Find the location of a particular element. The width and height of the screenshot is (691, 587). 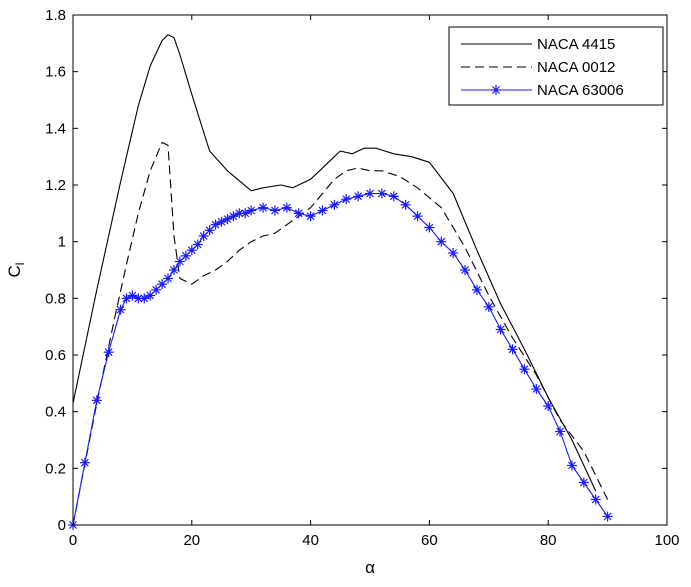

x-axis-label: α is located at coordinates (370, 567).